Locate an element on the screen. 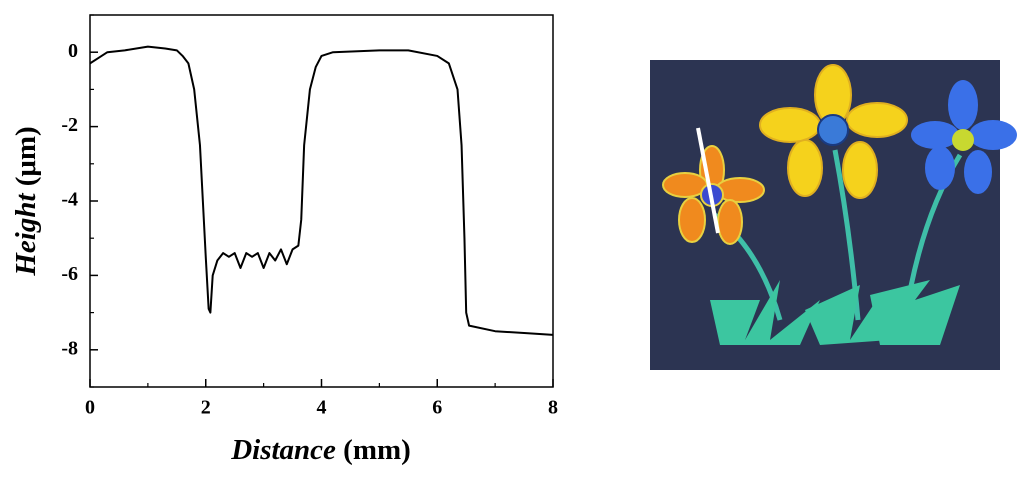 This screenshot has height=479, width=1018. x-label-unit: (mm) is located at coordinates (377, 450).